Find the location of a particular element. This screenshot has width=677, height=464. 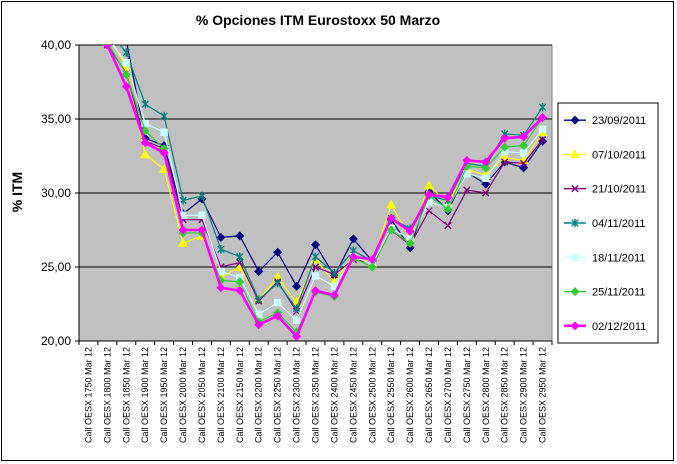

x-tick-label: Call OESX 2100 Mar 12 is located at coordinates (221, 395).